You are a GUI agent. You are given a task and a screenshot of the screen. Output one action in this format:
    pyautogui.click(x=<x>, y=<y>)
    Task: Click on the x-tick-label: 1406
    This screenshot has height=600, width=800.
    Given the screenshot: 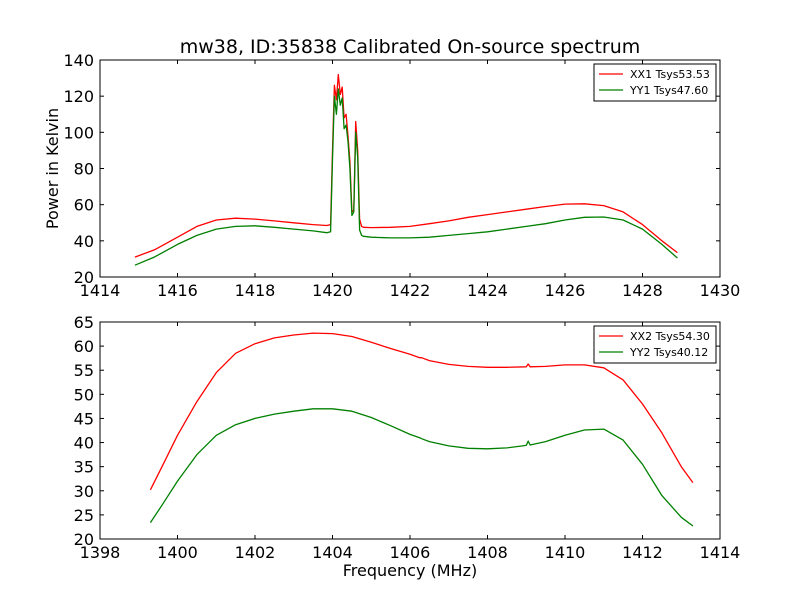 What is the action you would take?
    pyautogui.click(x=410, y=552)
    